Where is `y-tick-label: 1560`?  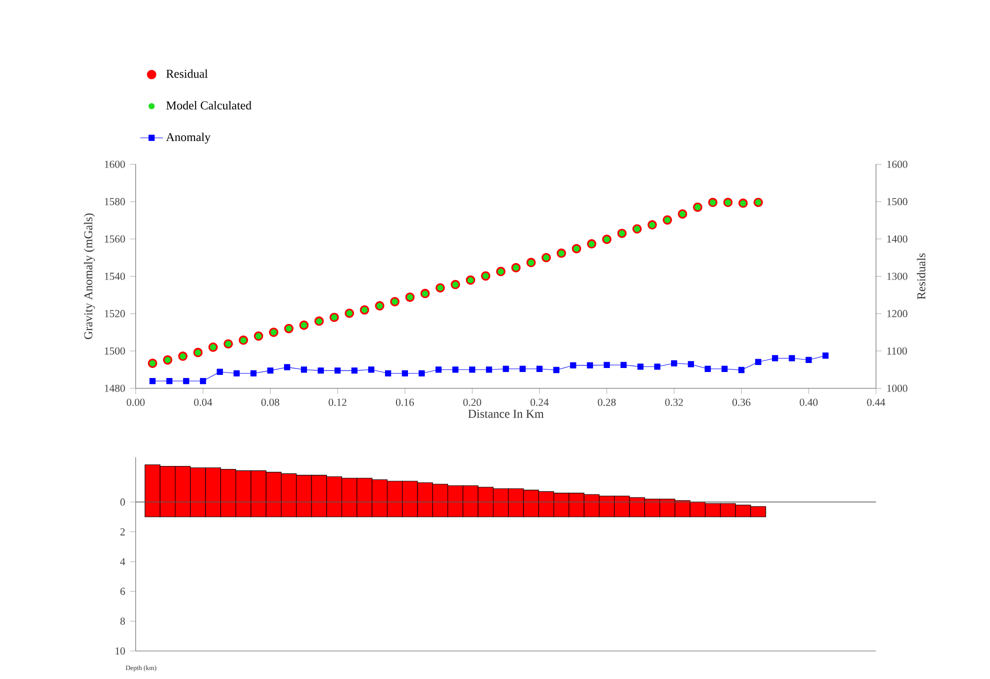 y-tick-label: 1560 is located at coordinates (114, 239).